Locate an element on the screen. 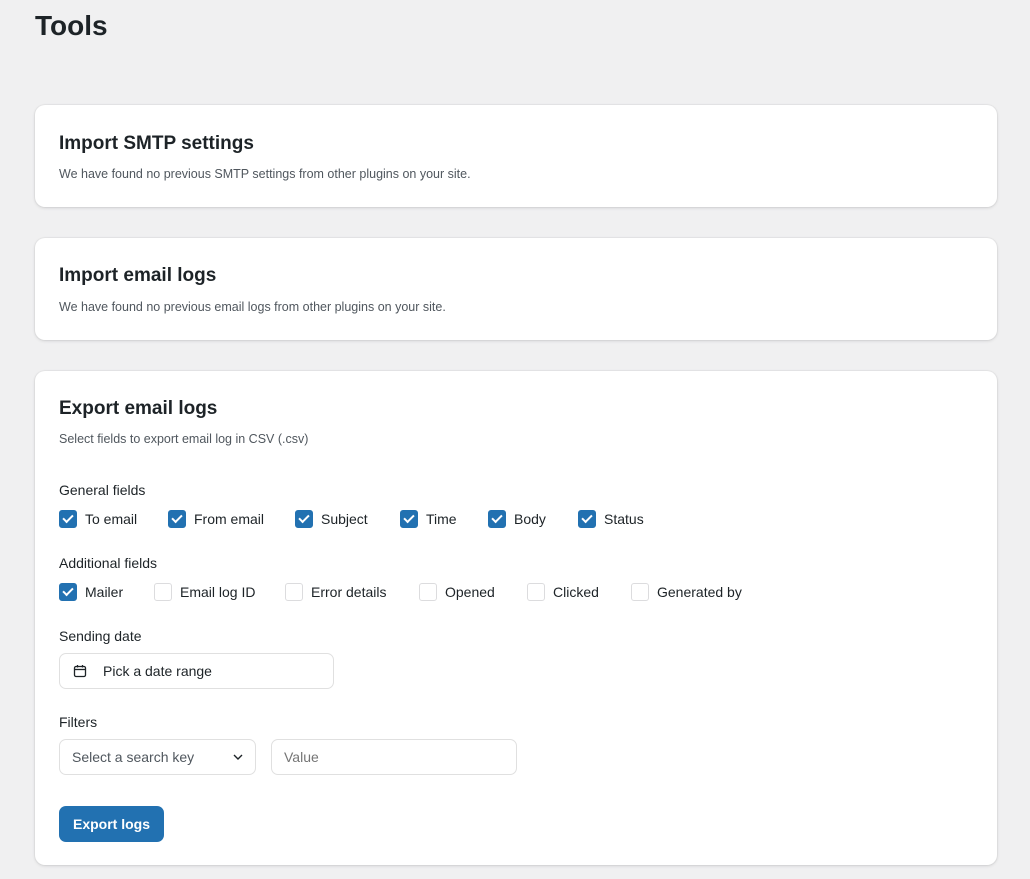 The height and width of the screenshot is (879, 1030). checkbox-subject: Subject is located at coordinates (331, 519).